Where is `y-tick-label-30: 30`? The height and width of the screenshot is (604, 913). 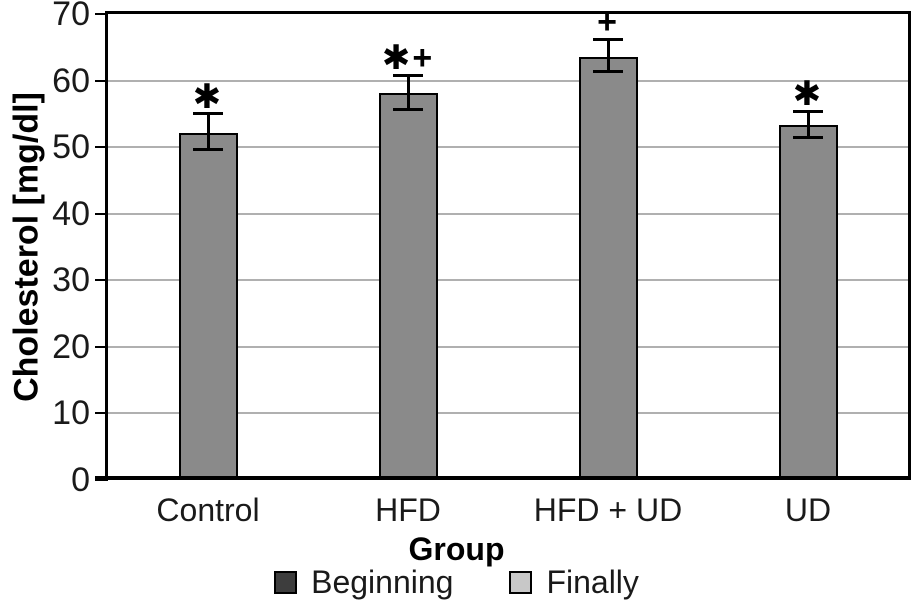 y-tick-label-30: 30 is located at coordinates (71, 280).